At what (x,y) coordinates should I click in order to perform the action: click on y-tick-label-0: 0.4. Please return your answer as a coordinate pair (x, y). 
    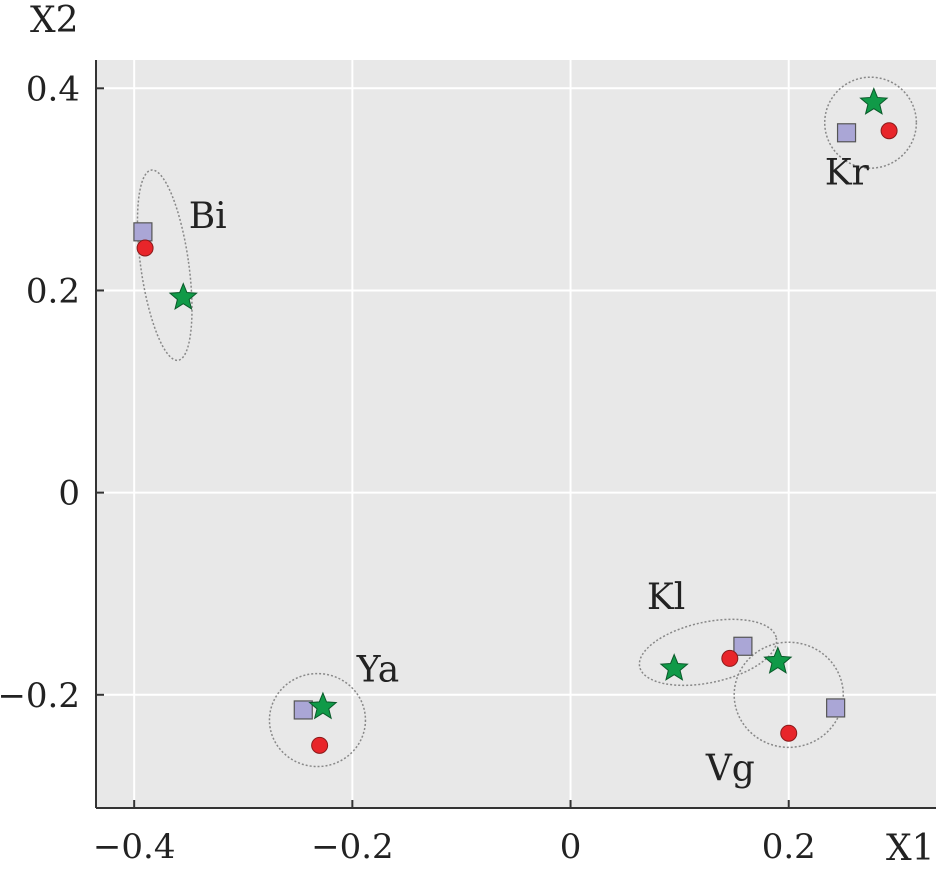
    Looking at the image, I should click on (53, 89).